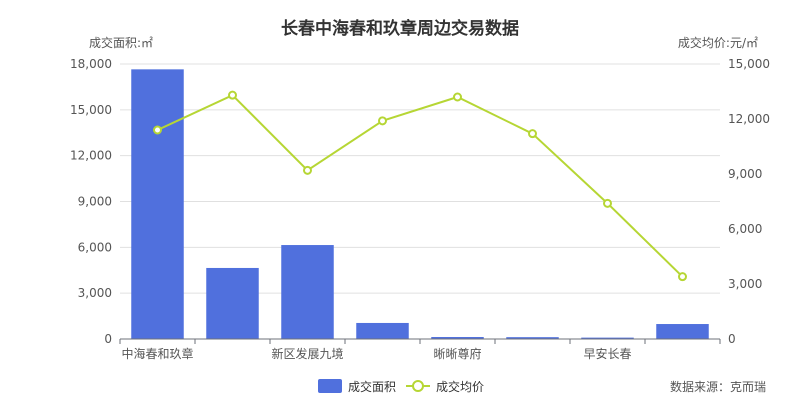  What do you see at coordinates (95, 247) in the screenshot?
I see `y-left-tick-label: 6,000` at bounding box center [95, 247].